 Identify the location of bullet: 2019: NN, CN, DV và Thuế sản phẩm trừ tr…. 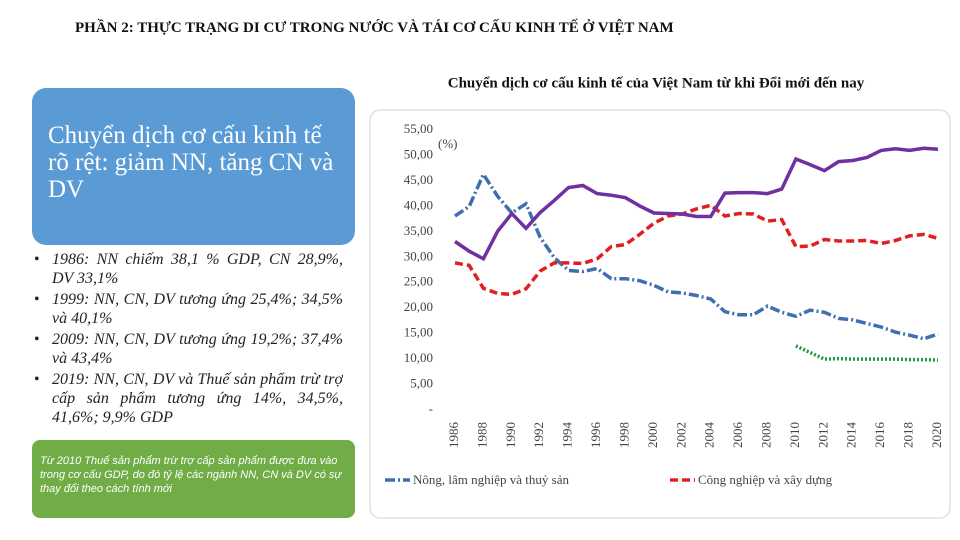
(186, 398).